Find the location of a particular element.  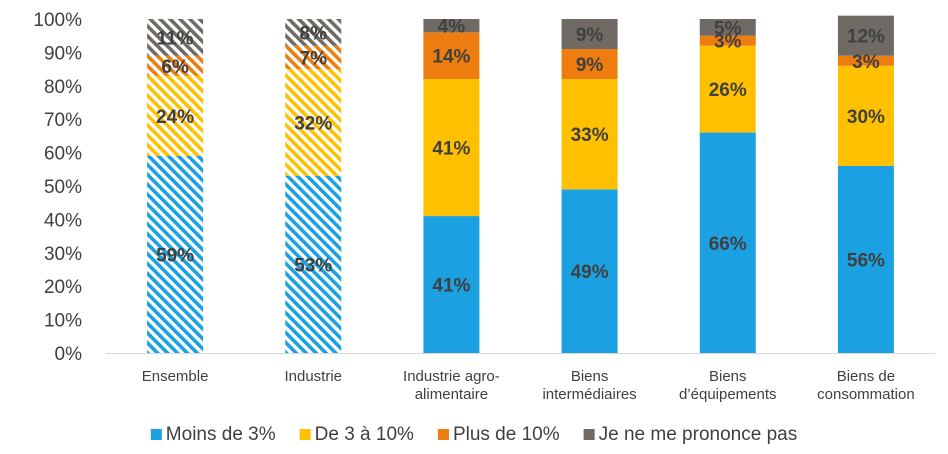

y-tick-label: 30% is located at coordinates (63, 254).